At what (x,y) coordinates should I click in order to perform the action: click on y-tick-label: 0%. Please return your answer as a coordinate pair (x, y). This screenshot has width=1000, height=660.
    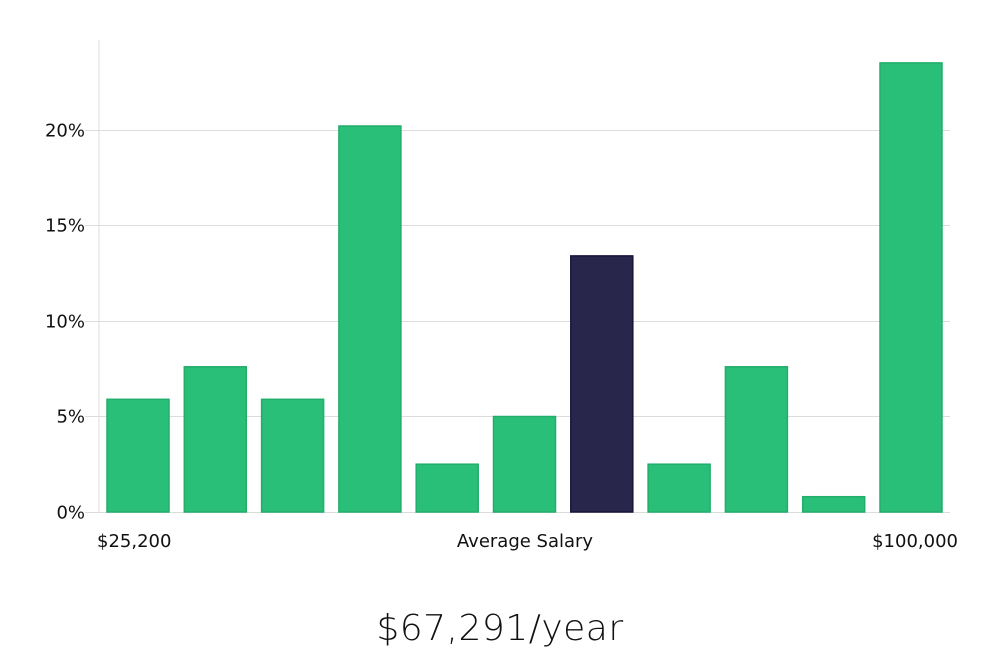
    Looking at the image, I should click on (70, 513).